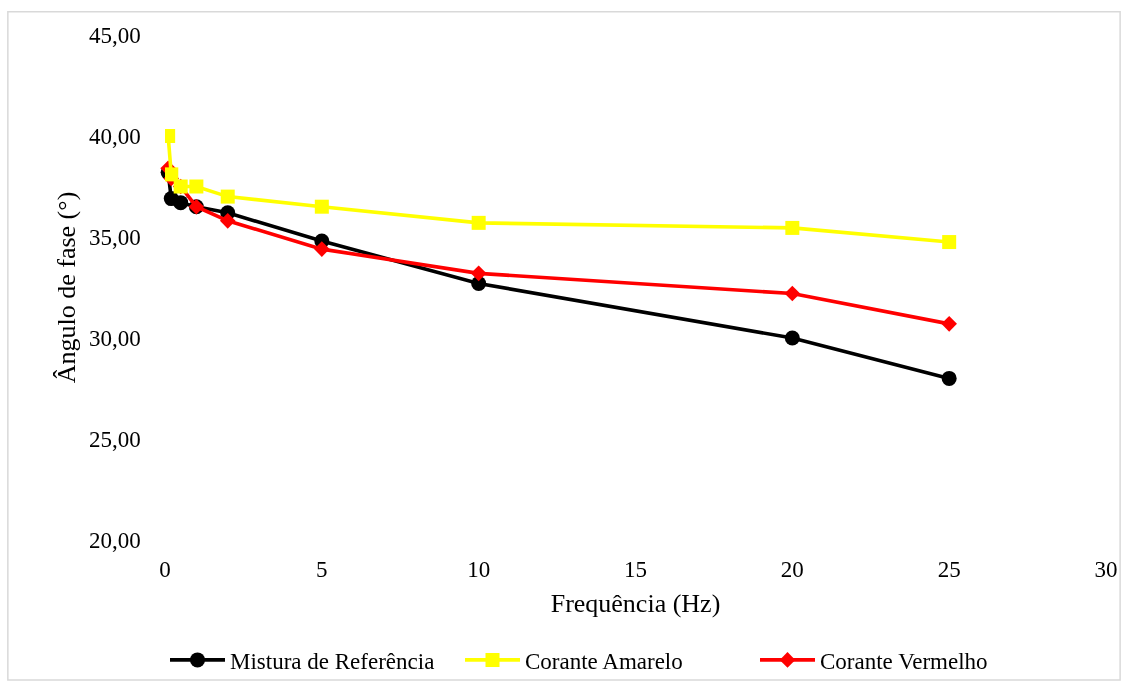  What do you see at coordinates (114, 541) in the screenshot?
I see `y-tick-label: 20,00` at bounding box center [114, 541].